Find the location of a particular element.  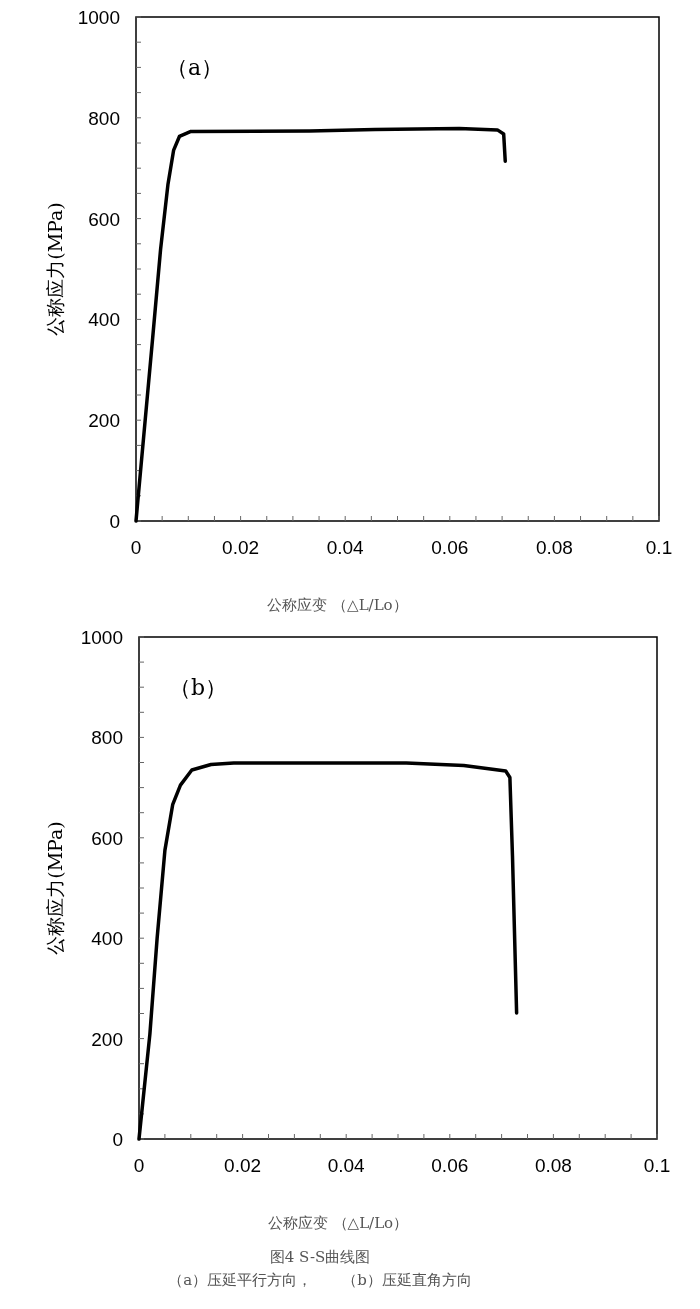

annotation: （a） is located at coordinates (195, 67).